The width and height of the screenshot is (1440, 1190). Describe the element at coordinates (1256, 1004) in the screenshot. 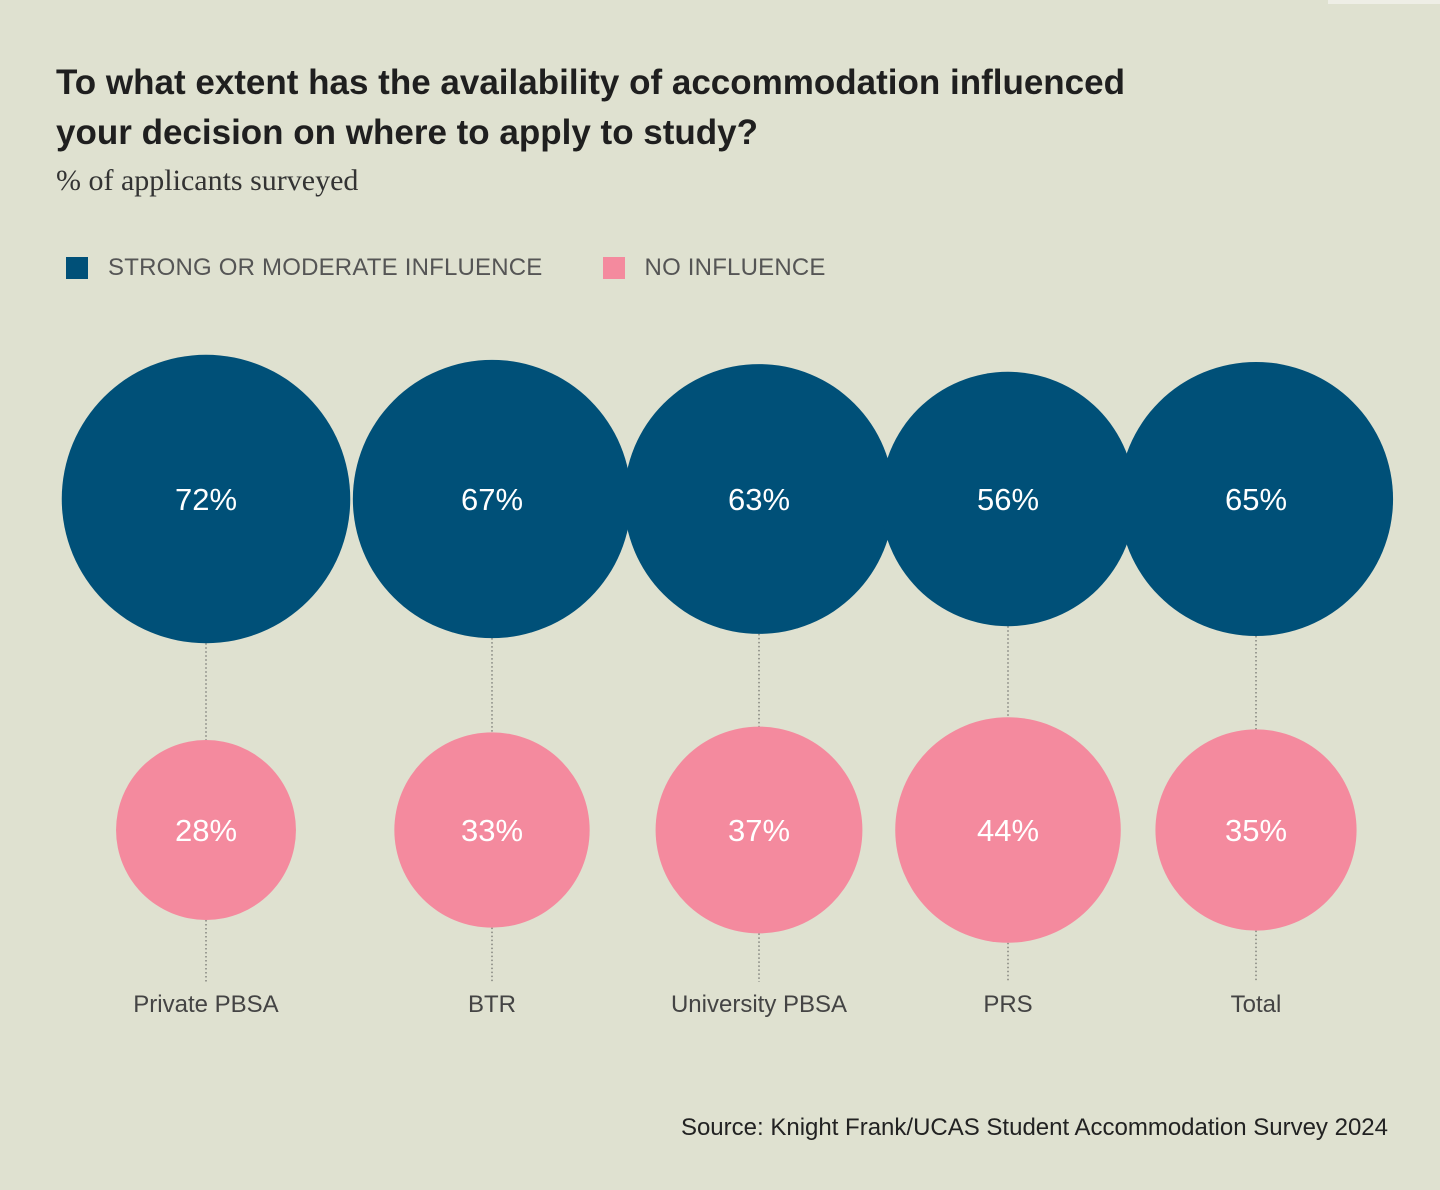

I see `category-label-total: Total` at that location.